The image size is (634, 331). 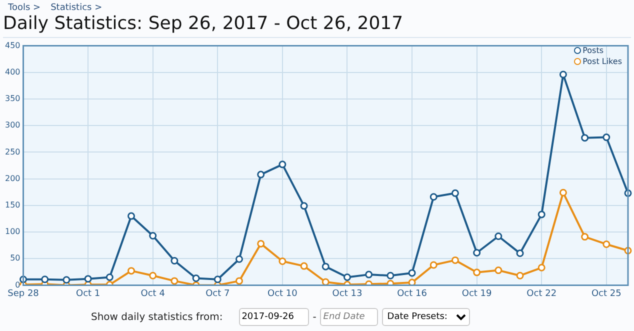 I want to click on y-tick-label: 150, so click(x=12, y=205).